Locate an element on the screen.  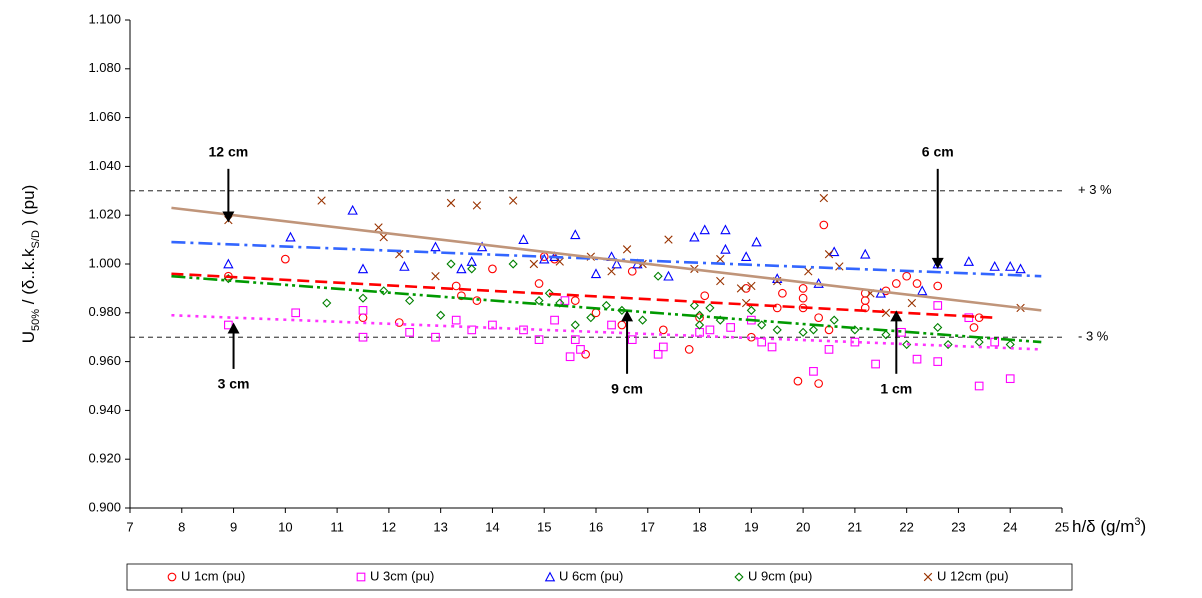
x-tick-label: 20 is located at coordinates (803, 526).